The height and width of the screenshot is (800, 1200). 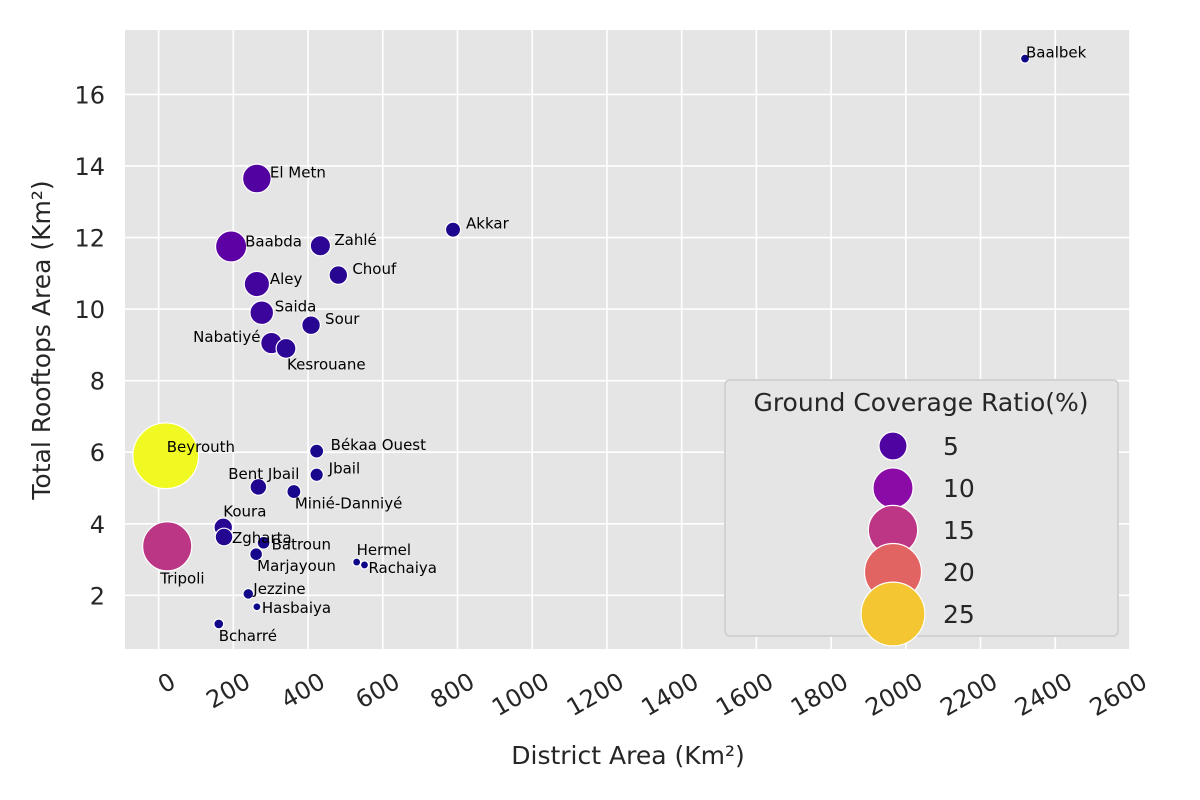 What do you see at coordinates (248, 636) in the screenshot?
I see `point-label: Bcharré` at bounding box center [248, 636].